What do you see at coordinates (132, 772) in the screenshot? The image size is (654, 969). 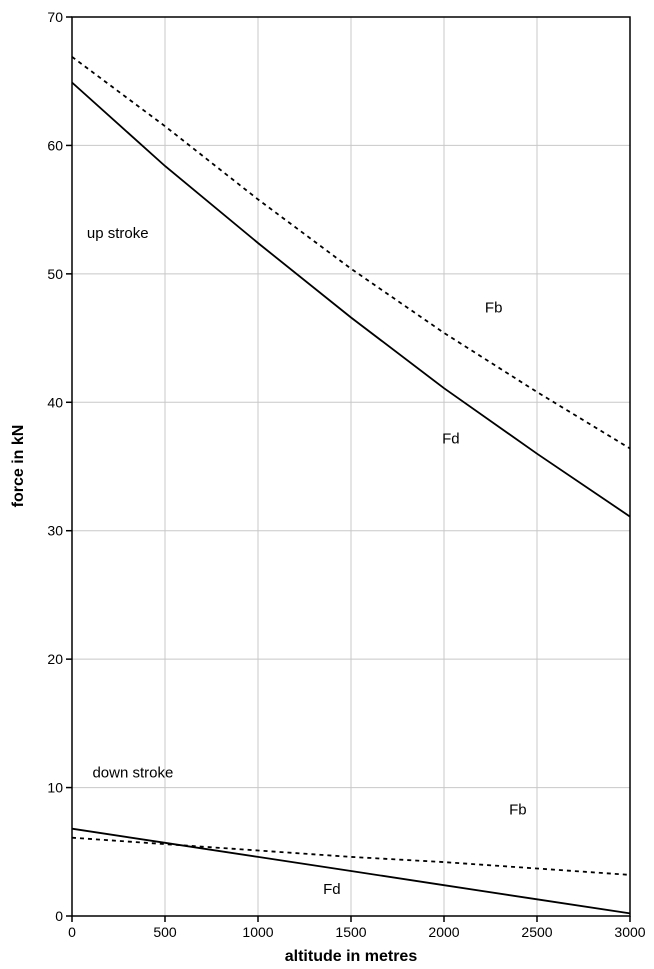 I see `annotation-label: down stroke` at bounding box center [132, 772].